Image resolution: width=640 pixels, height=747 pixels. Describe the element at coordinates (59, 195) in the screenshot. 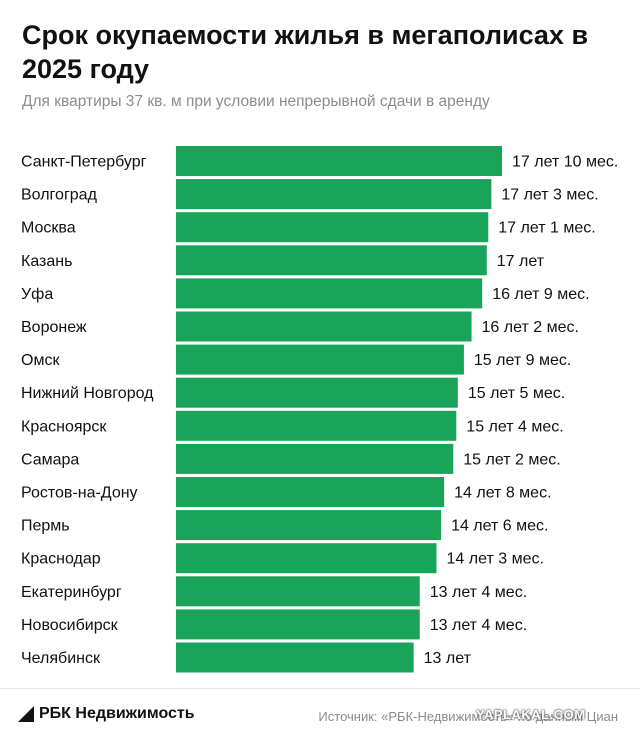

I see `category-label: Волгоград` at that location.